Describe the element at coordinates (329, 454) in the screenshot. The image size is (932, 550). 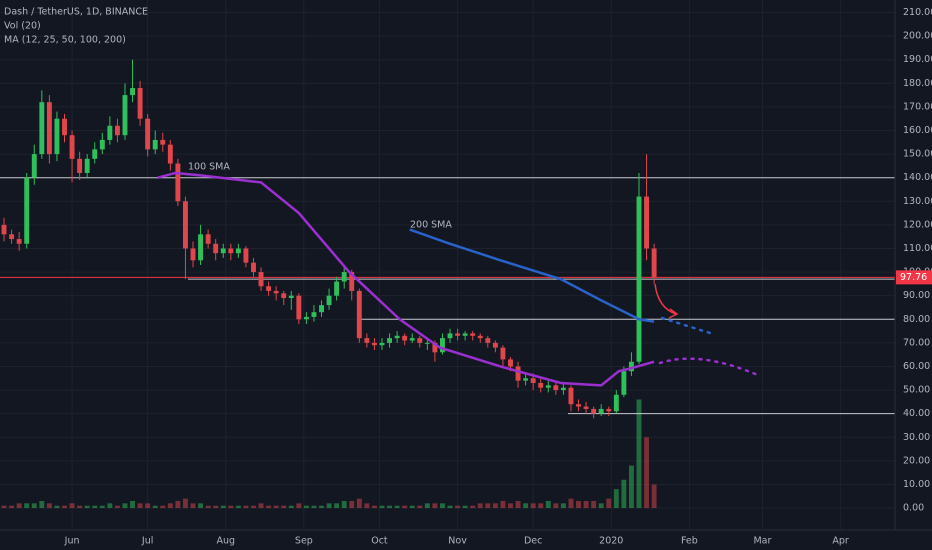
I see `volume-layer` at that location.